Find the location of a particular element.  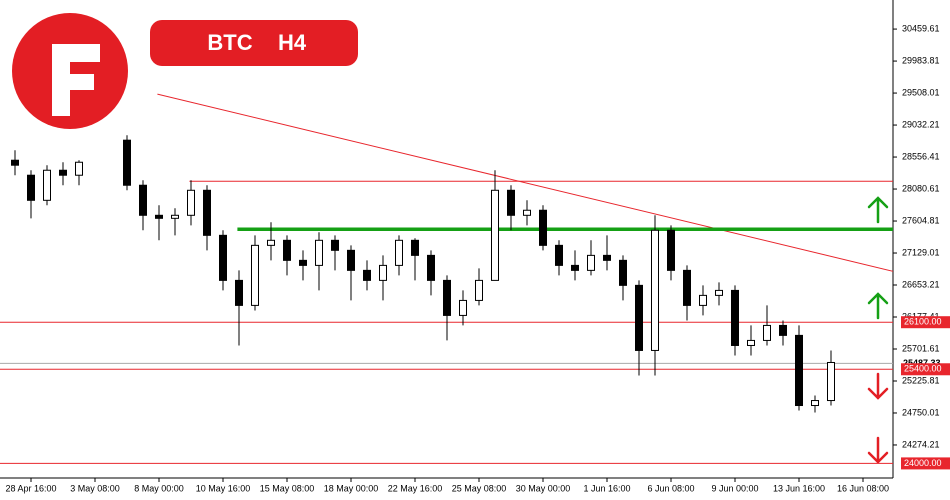

x-tick-label: 3 May 08:00 is located at coordinates (95, 488).